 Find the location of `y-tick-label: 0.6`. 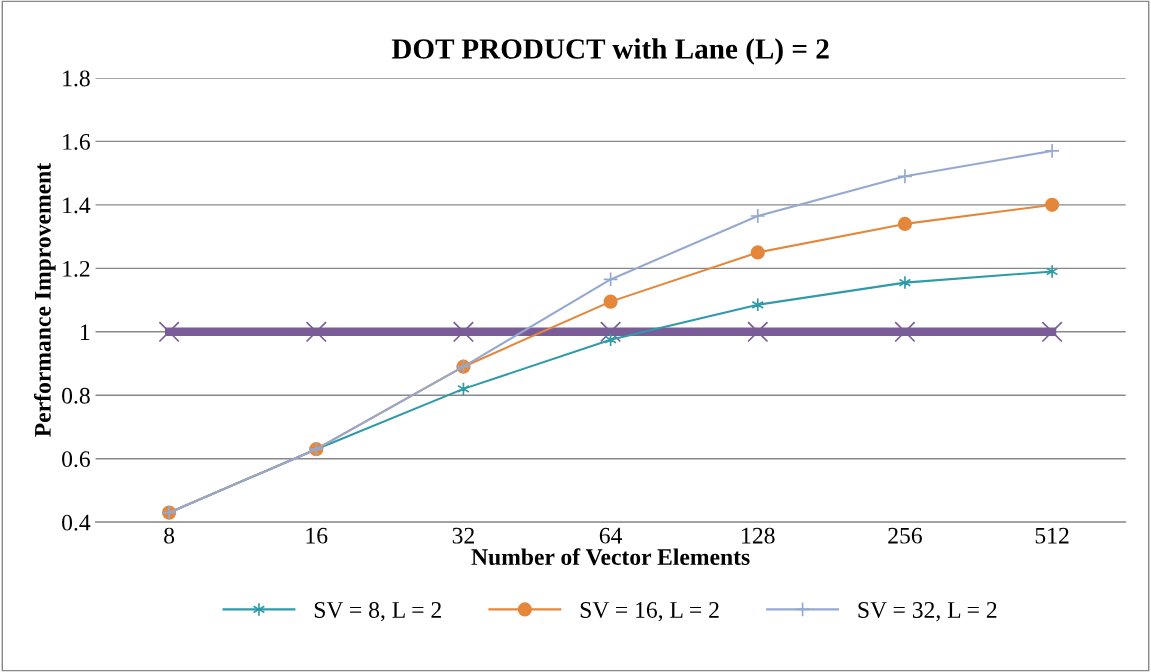

y-tick-label: 0.6 is located at coordinates (76, 459).